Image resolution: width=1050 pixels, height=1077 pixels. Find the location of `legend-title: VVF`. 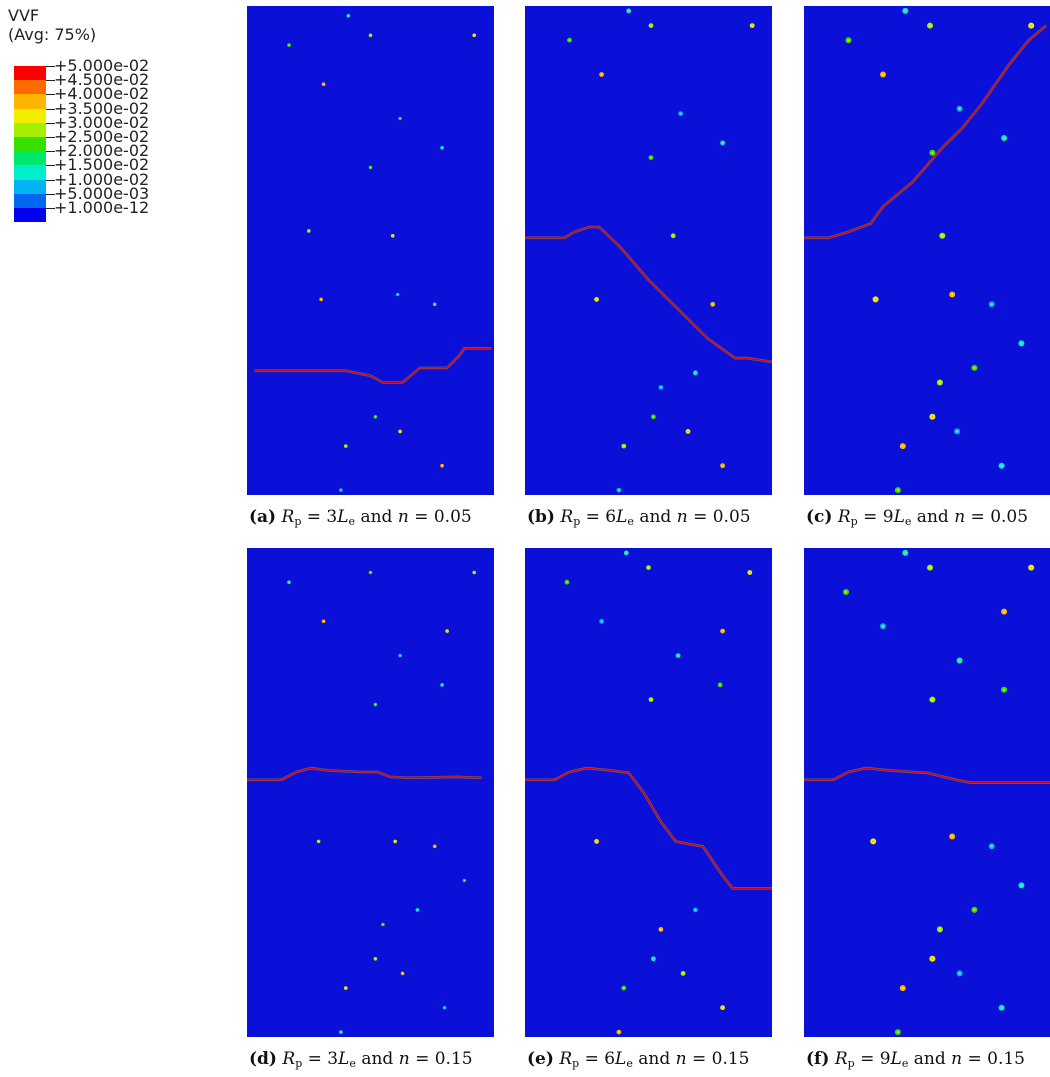

legend-title: VVF is located at coordinates (24, 15).